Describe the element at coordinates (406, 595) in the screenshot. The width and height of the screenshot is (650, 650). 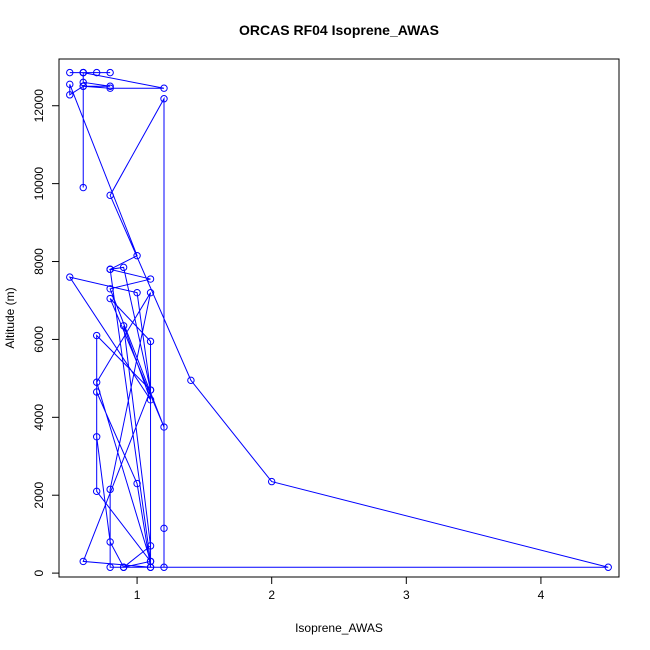
I see `x-tick-label: 3` at that location.